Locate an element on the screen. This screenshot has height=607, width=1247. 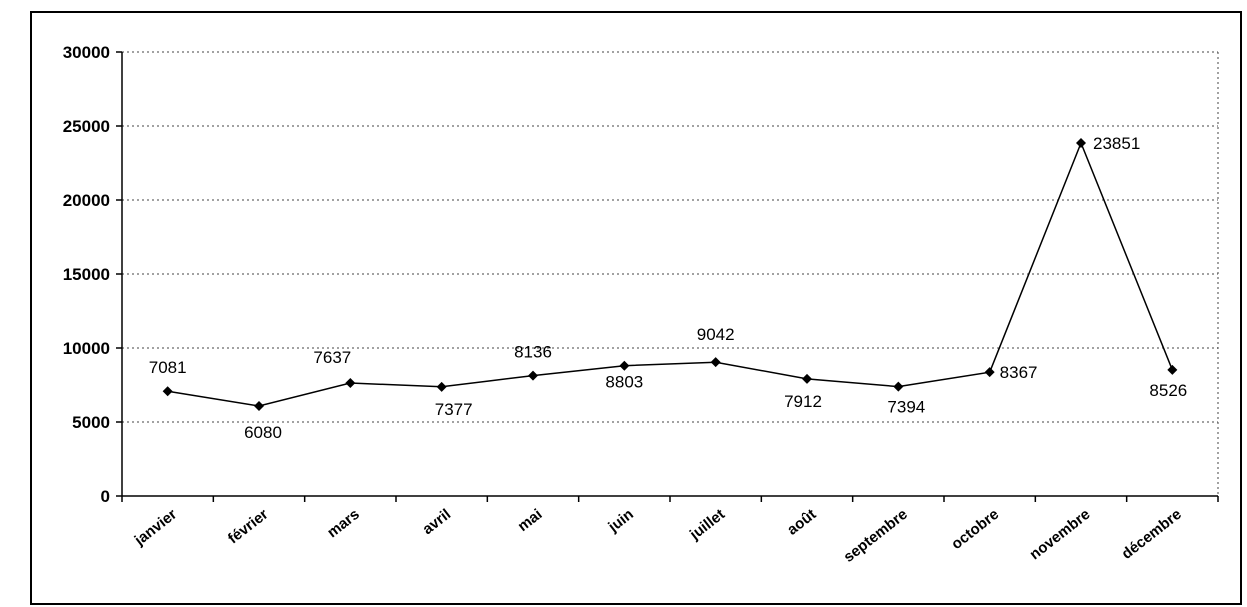
xtick-label-8: septembre is located at coordinates (876, 536).